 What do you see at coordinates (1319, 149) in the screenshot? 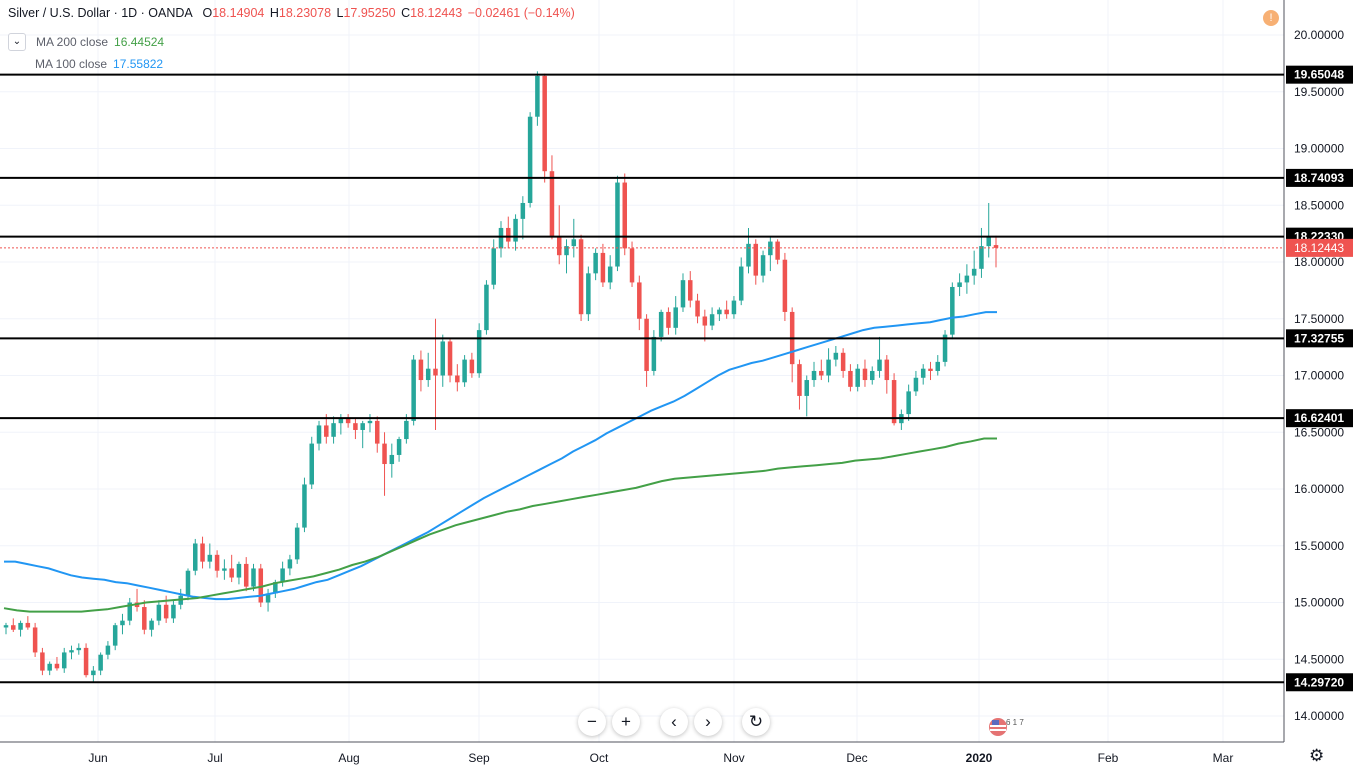
I see `y-tick-label: 19.00000` at bounding box center [1319, 149].